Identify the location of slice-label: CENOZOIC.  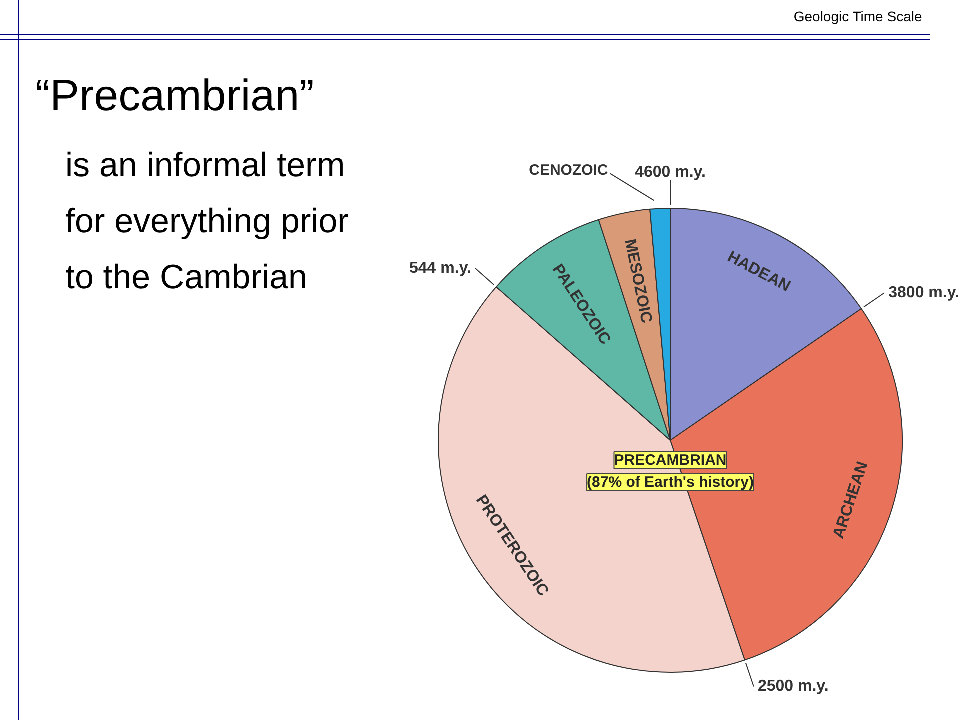
(568, 171).